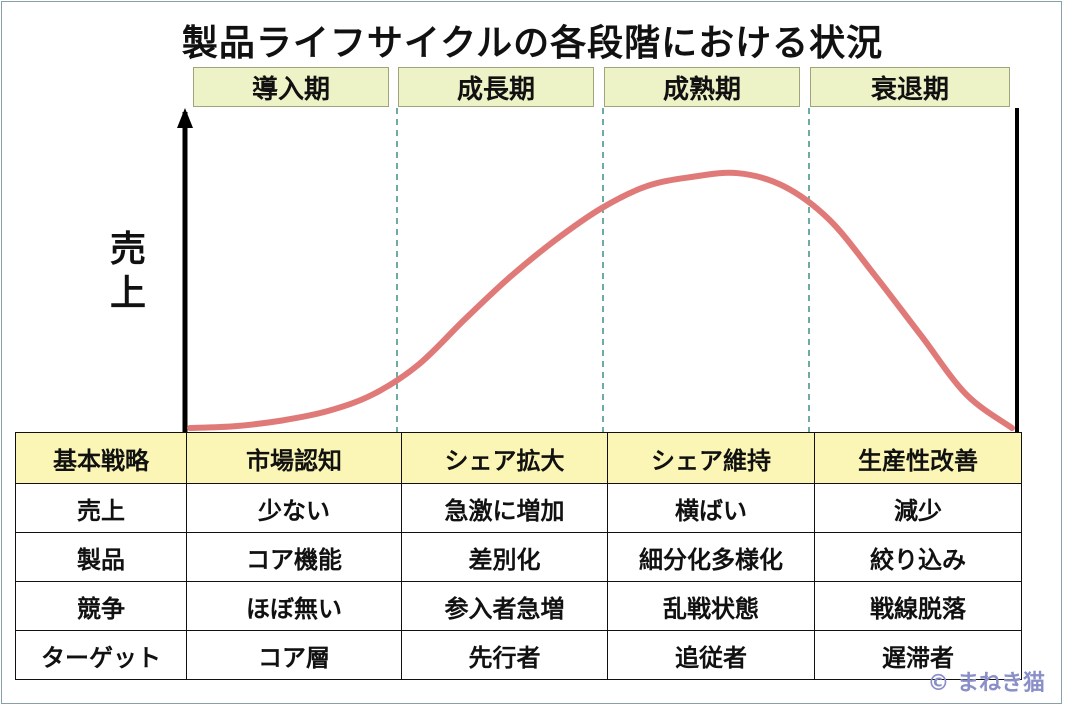 Image resolution: width=1065 pixels, height=707 pixels. What do you see at coordinates (101, 655) in the screenshot?
I see `table-cell: ターゲット` at bounding box center [101, 655].